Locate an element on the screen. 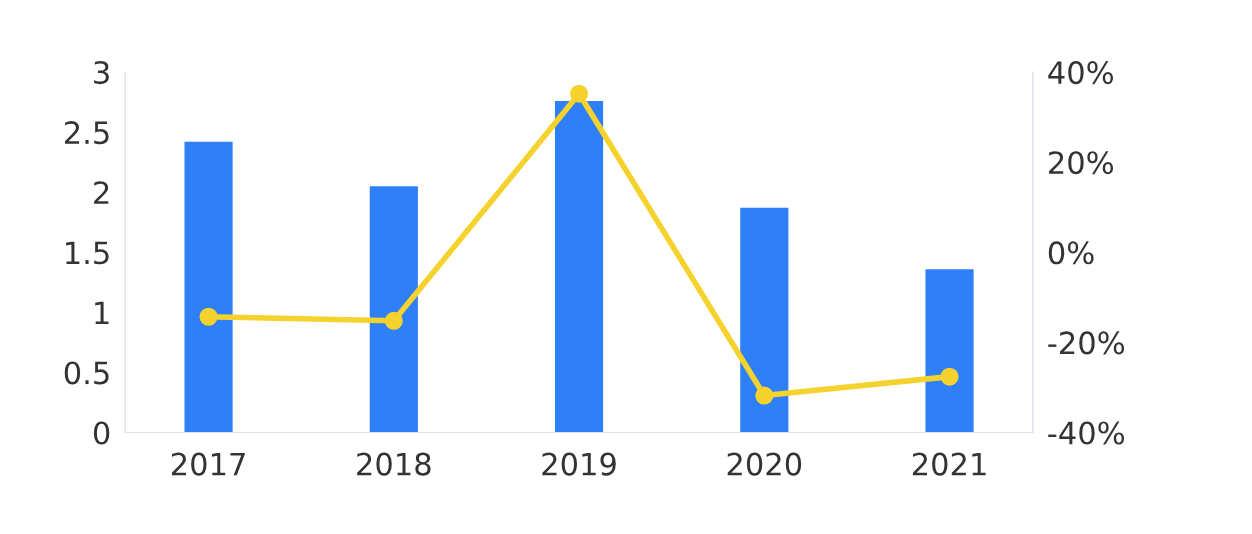 This screenshot has width=1252, height=534. y-tick-label: 1.5 is located at coordinates (87, 253).